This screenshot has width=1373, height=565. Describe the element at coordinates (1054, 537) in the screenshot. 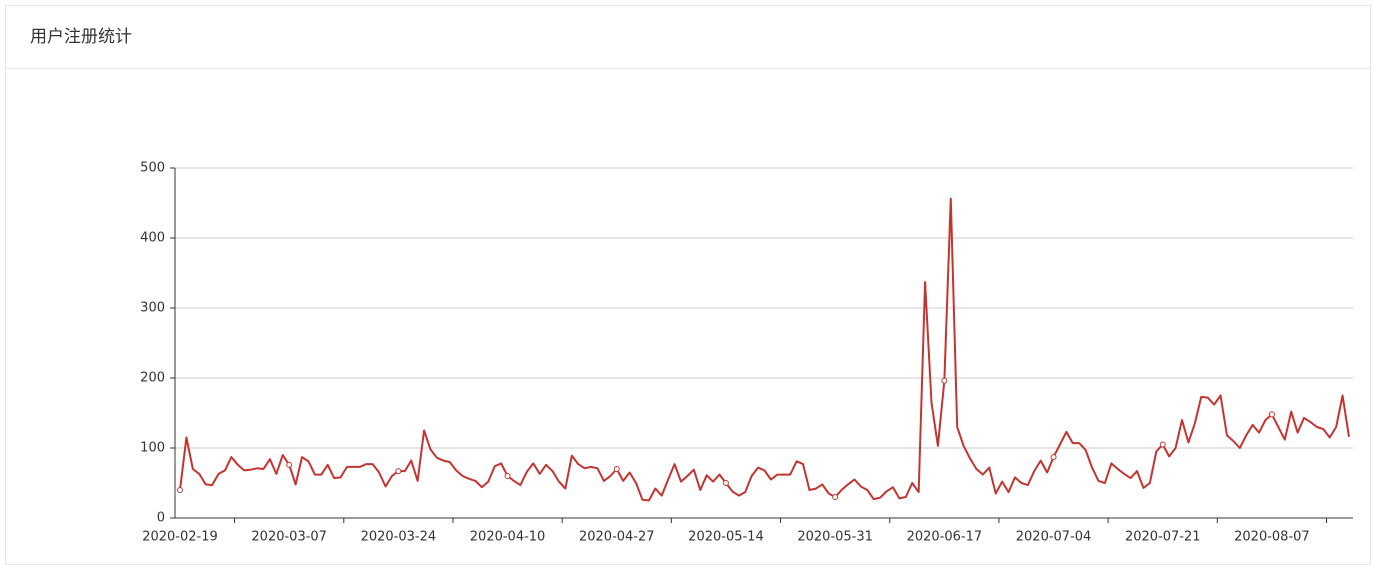

I see `x-tick-label: 2020-07-04` at that location.